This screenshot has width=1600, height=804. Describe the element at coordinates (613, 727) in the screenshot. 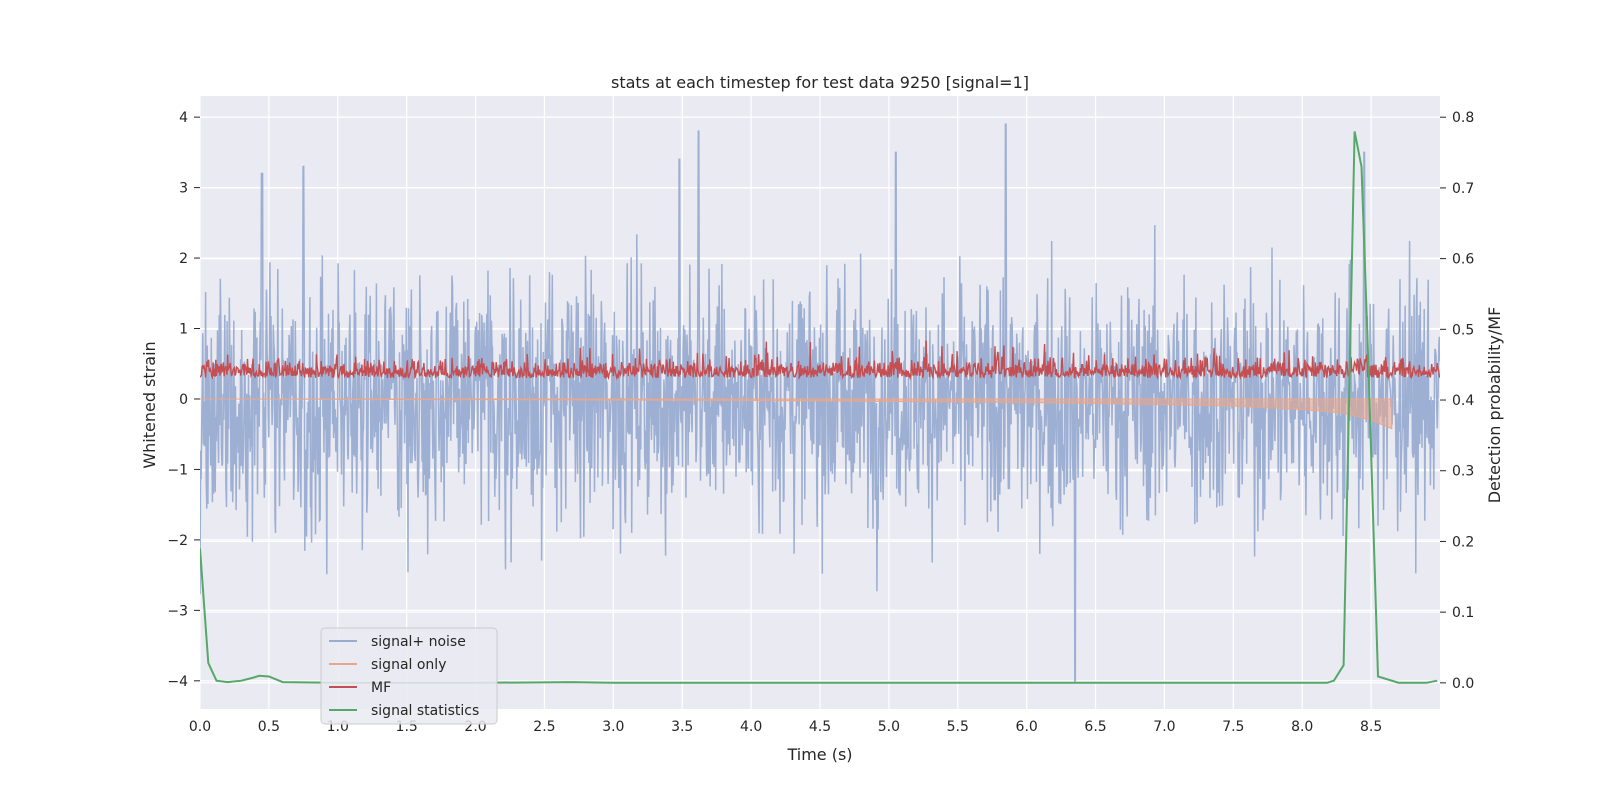

I see `x-tick-label: 3.0` at that location.